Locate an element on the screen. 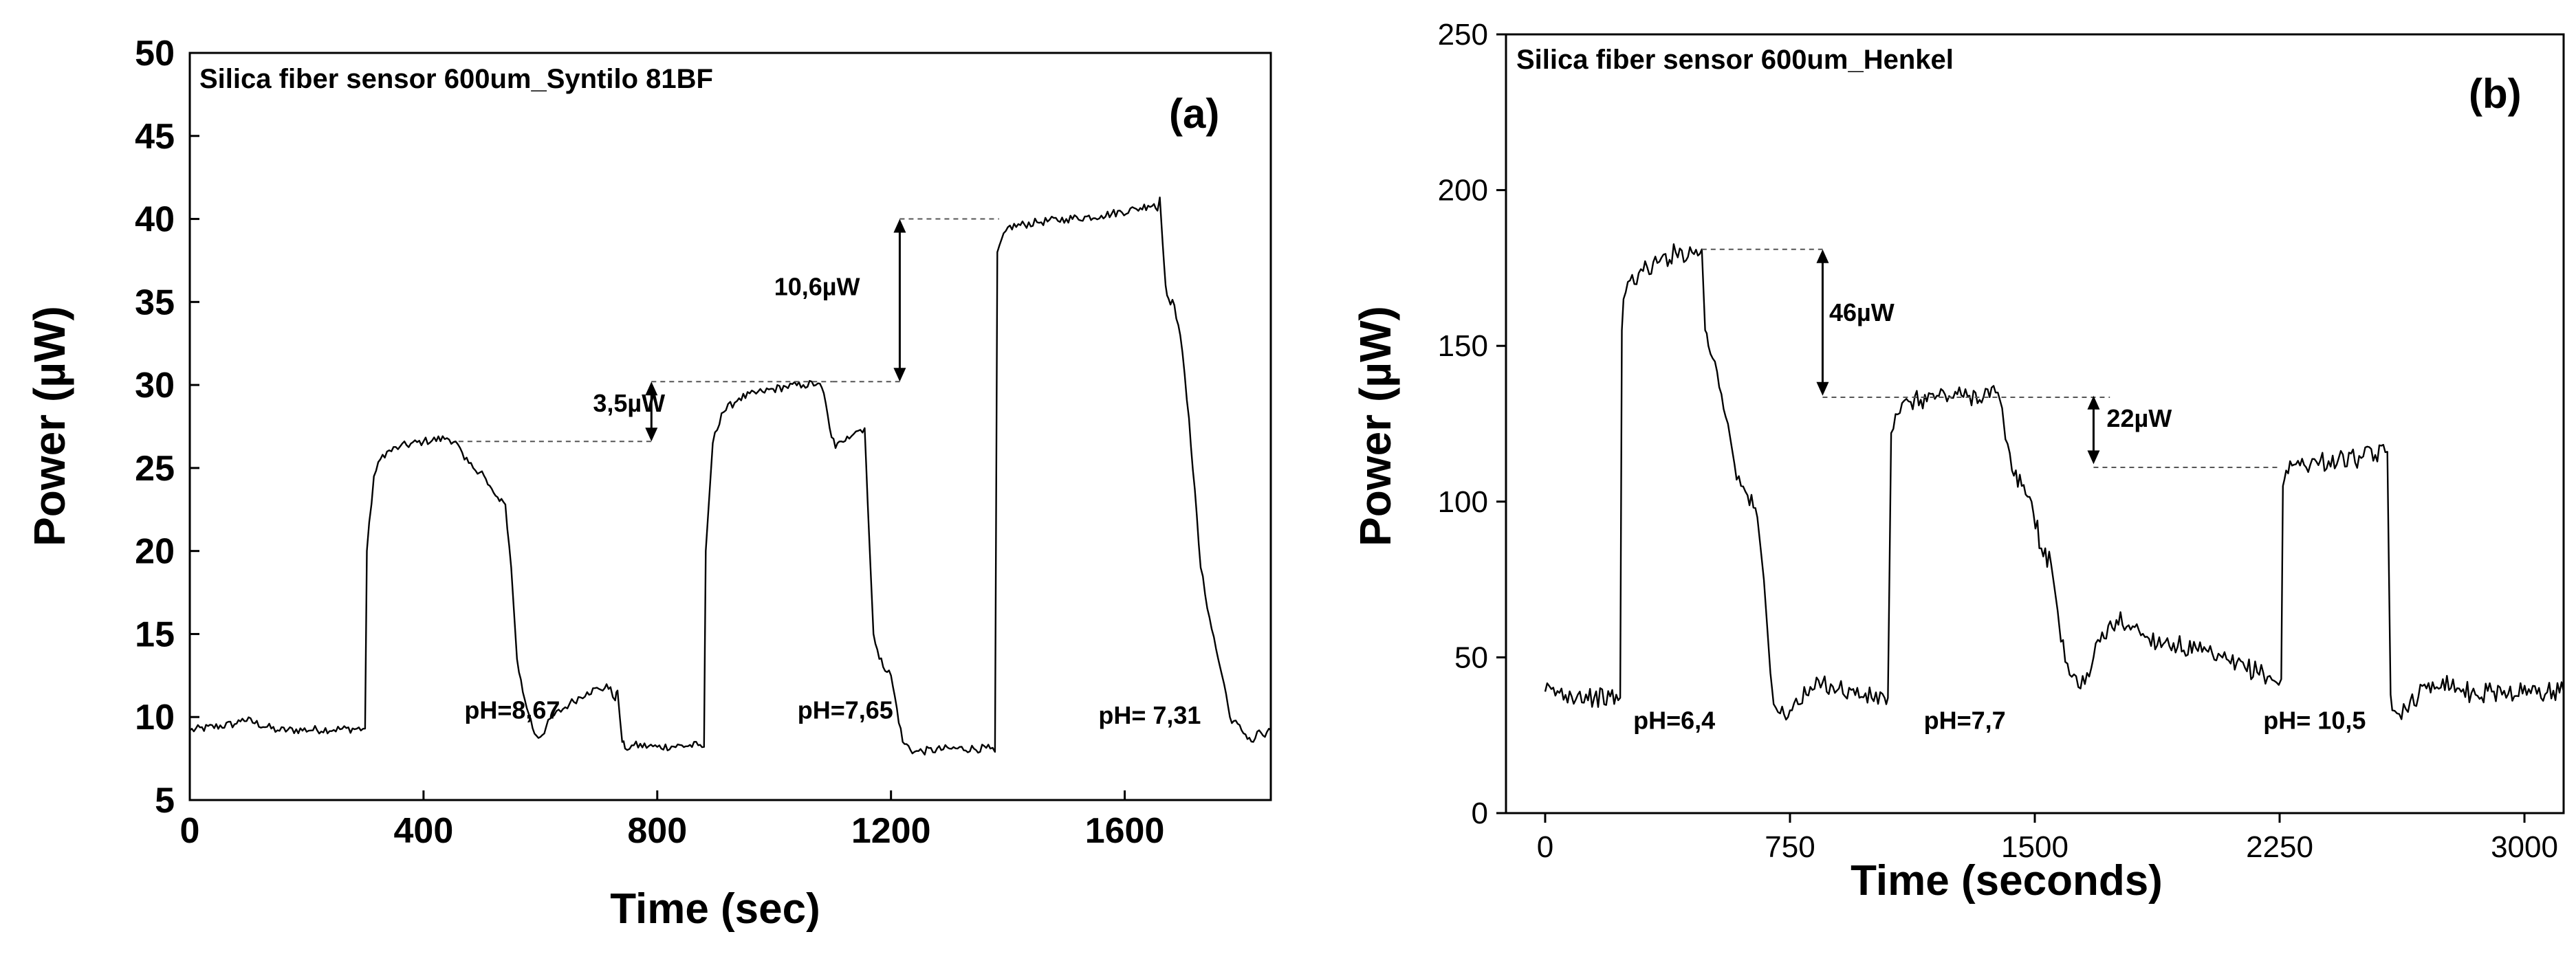 The width and height of the screenshot is (2576, 965). panel-a-ylabel: Power (µW) is located at coordinates (49, 426).